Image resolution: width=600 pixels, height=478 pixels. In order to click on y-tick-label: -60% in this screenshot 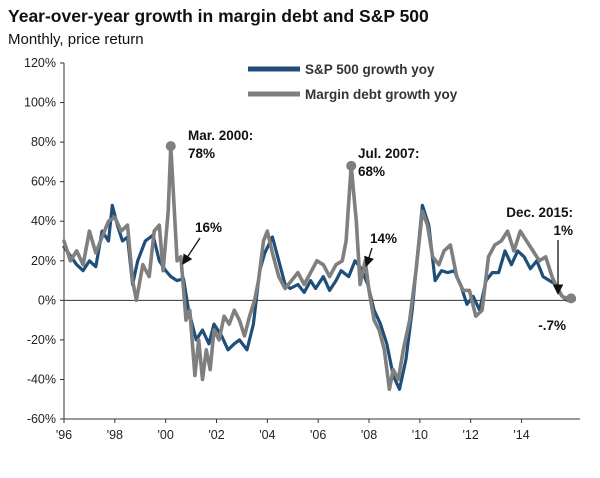, I will do `click(41, 419)`.